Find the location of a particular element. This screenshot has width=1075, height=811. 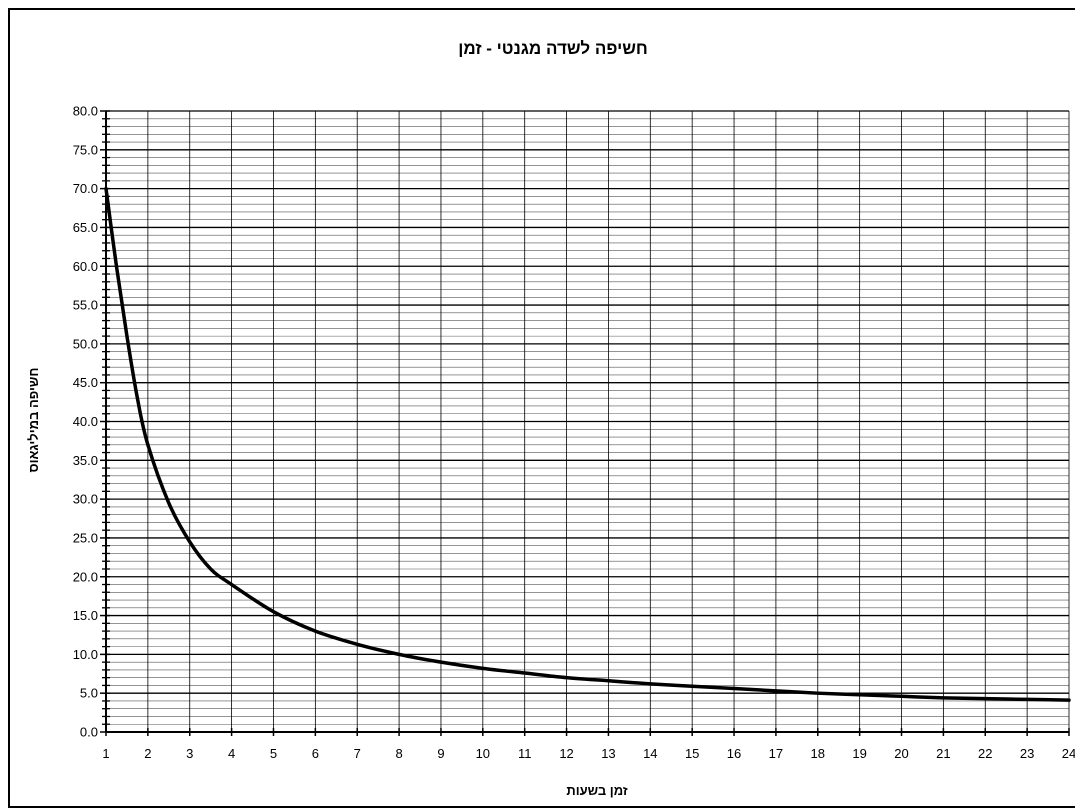

x-tick-label: 10 is located at coordinates (483, 753).